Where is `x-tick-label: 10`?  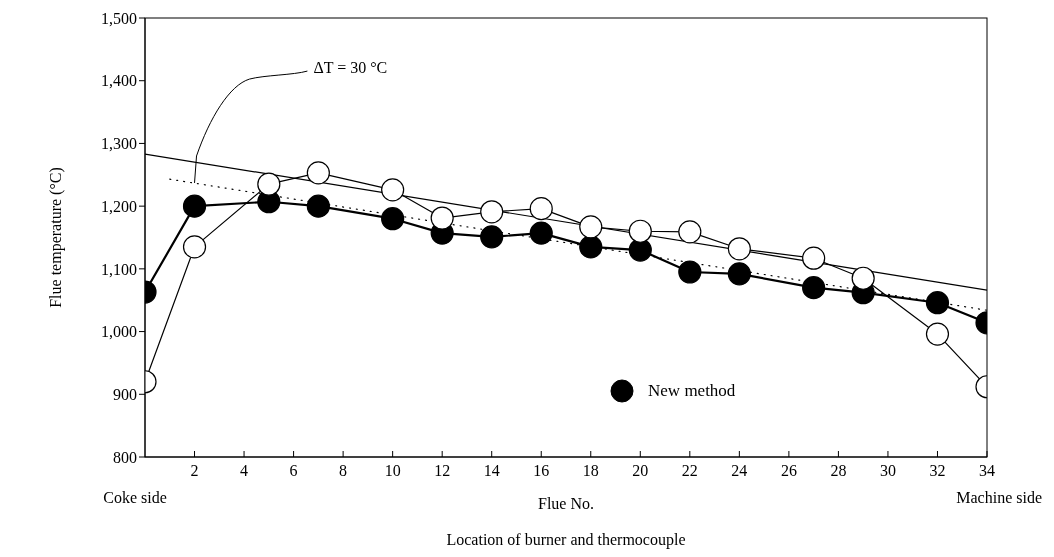 x-tick-label: 10 is located at coordinates (392, 471).